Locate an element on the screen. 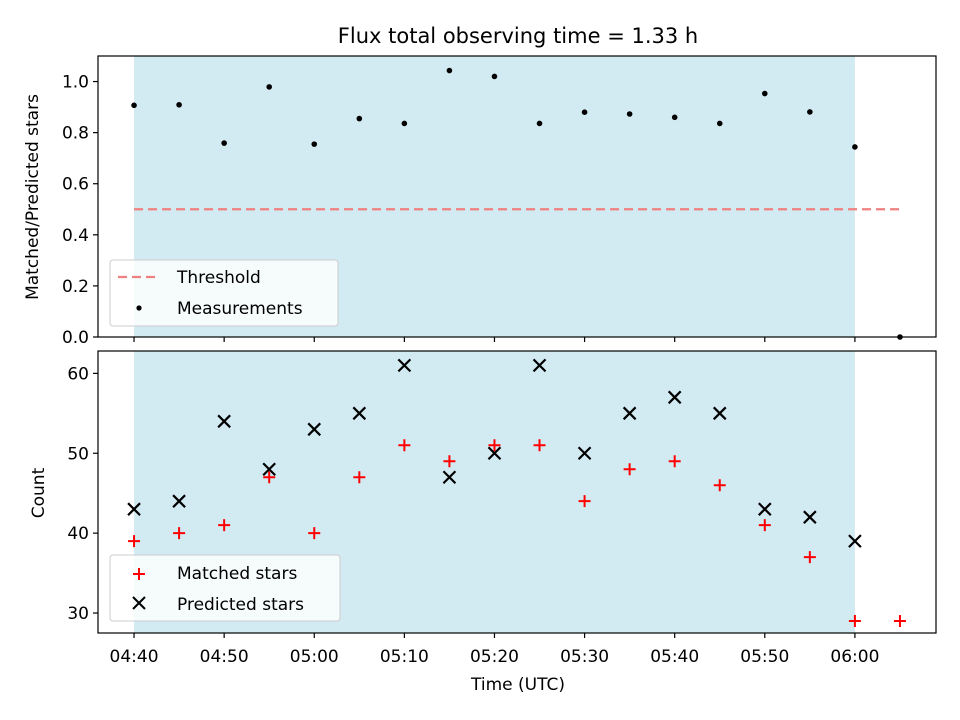 The height and width of the screenshot is (720, 960). x-tick-label: 05:10 is located at coordinates (404, 657).